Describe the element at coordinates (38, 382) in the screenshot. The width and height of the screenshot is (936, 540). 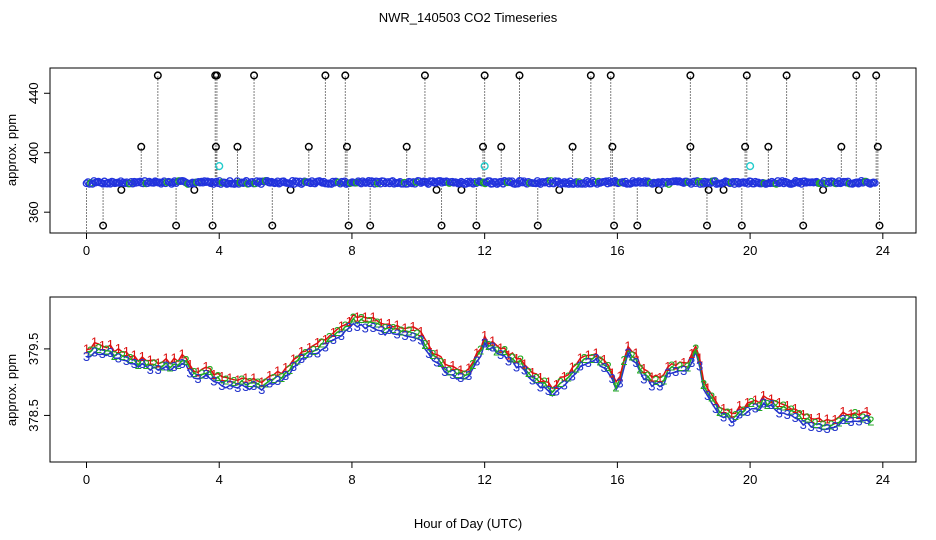
I see `bottom-panel-y-axis: 378.5 379.5` at that location.